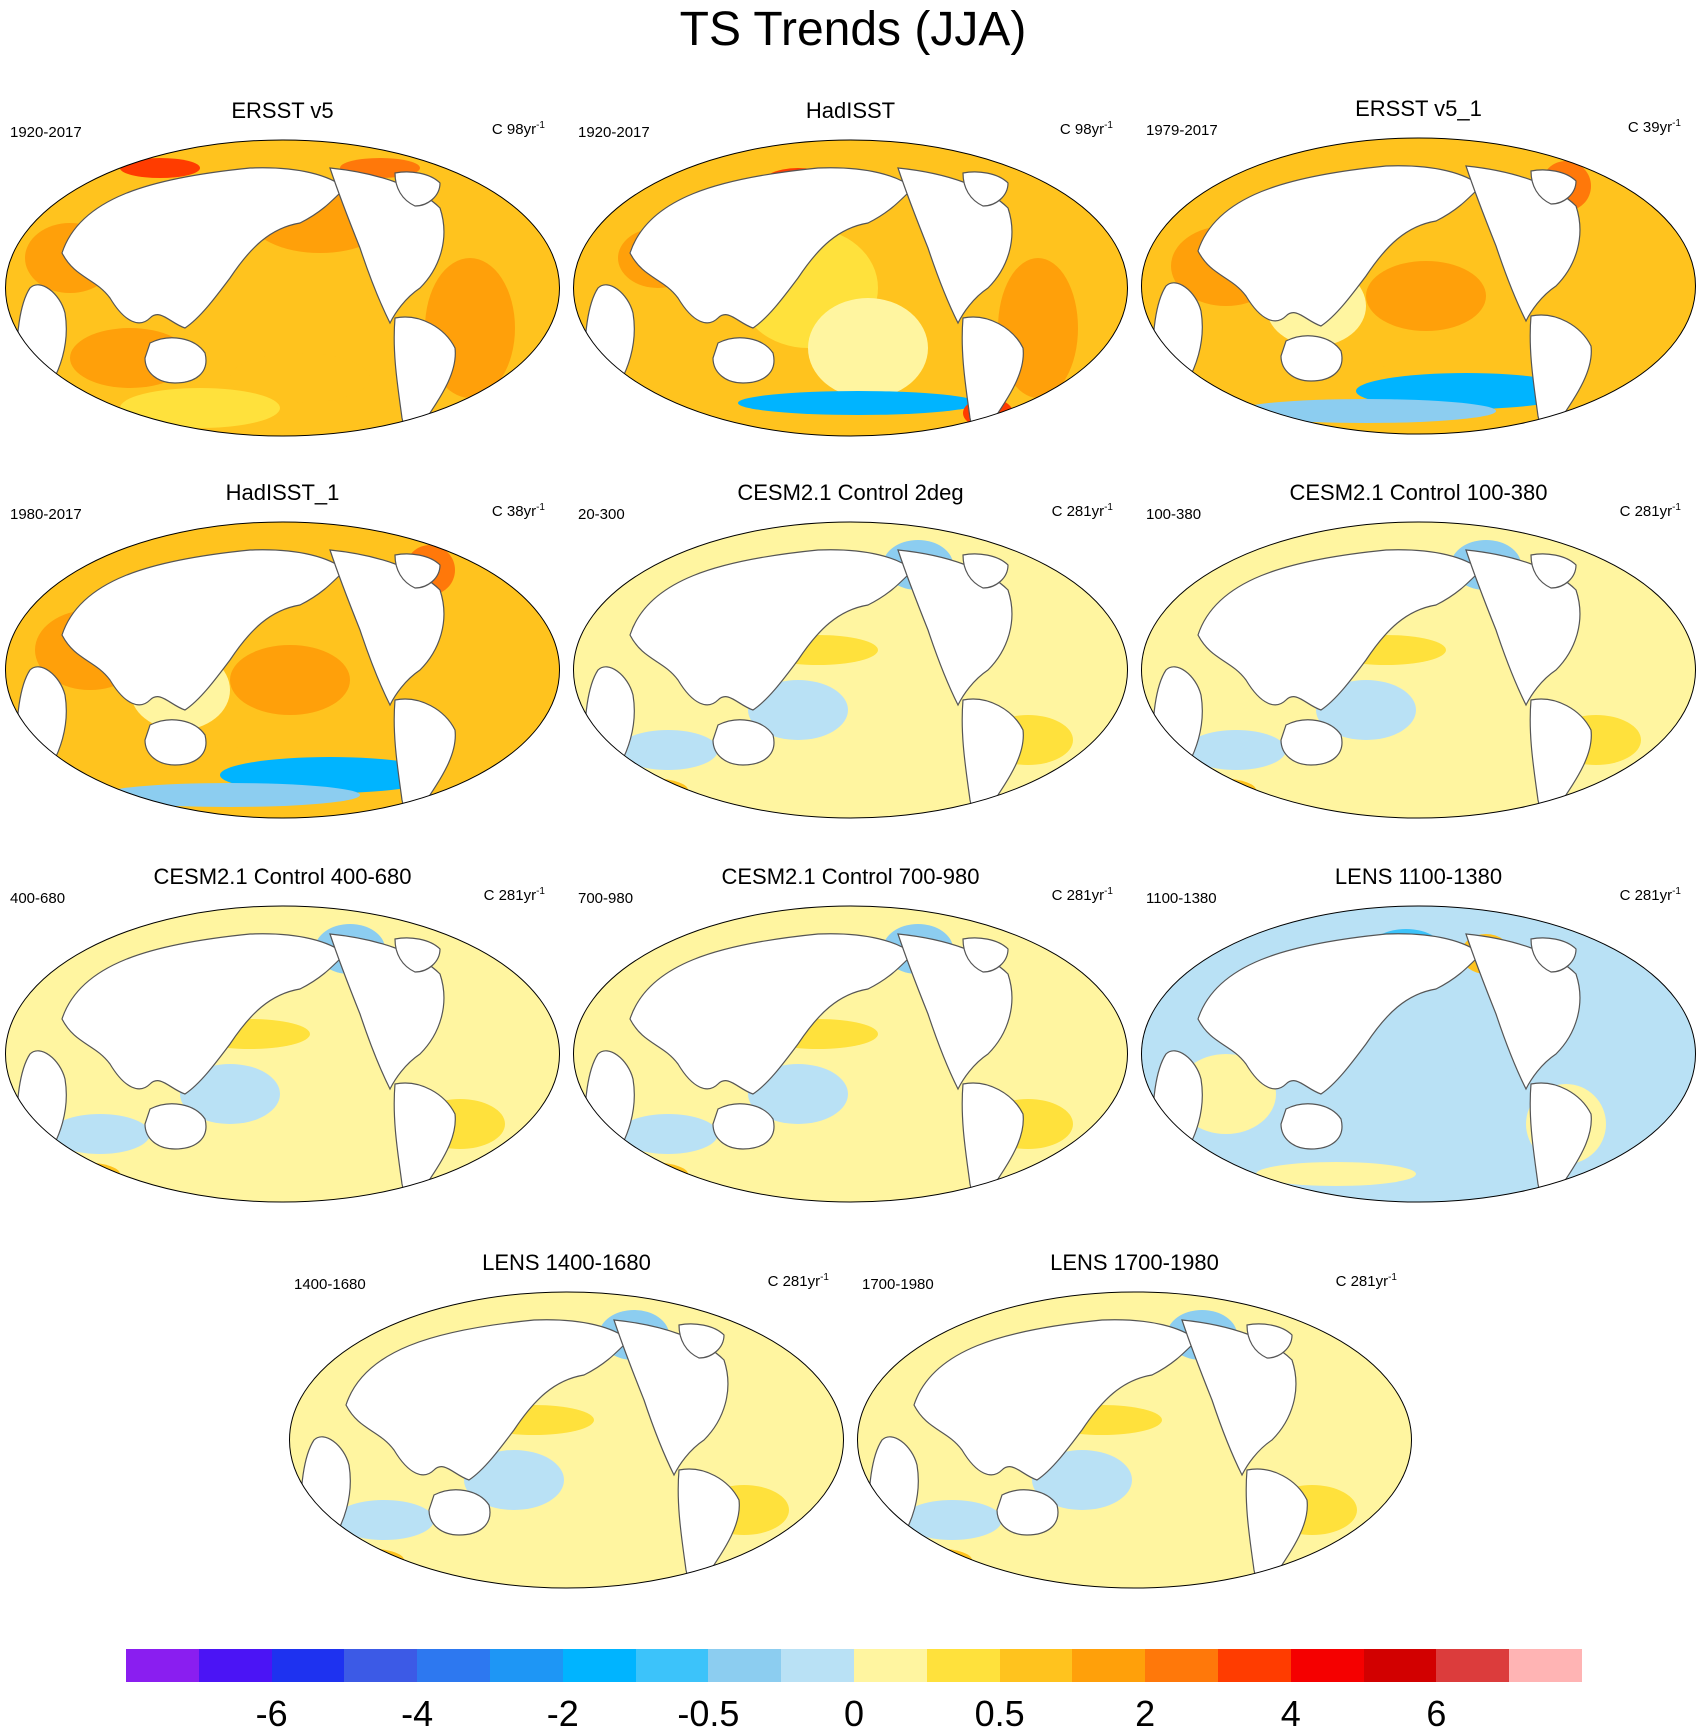 The width and height of the screenshot is (1706, 1735). I want to click on panel-period: 1920-2017, so click(46, 132).